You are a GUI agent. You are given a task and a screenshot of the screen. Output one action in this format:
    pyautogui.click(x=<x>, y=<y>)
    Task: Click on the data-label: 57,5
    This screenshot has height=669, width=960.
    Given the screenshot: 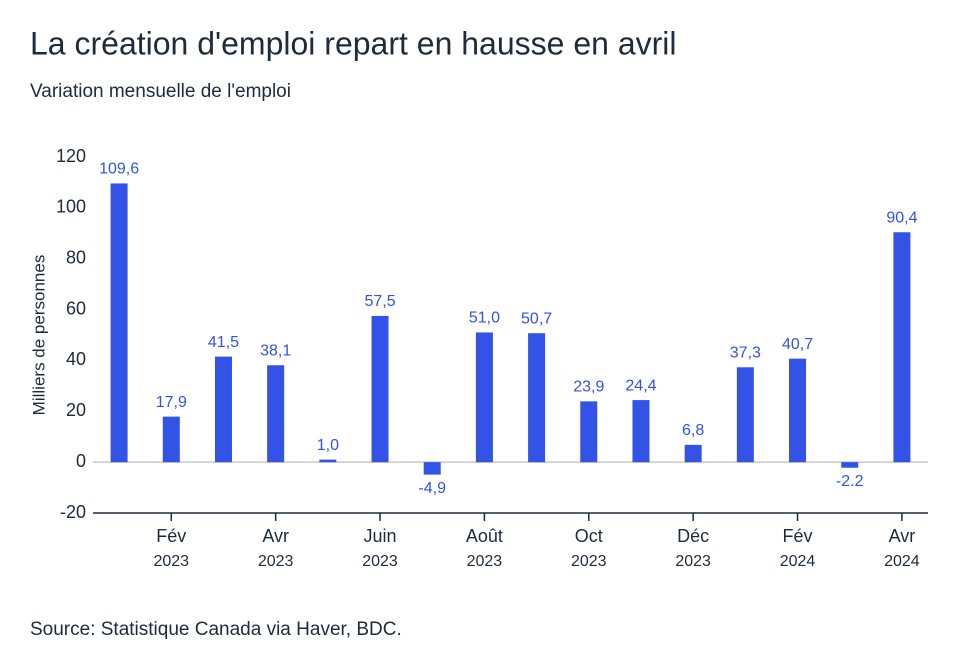 What is the action you would take?
    pyautogui.click(x=379, y=301)
    